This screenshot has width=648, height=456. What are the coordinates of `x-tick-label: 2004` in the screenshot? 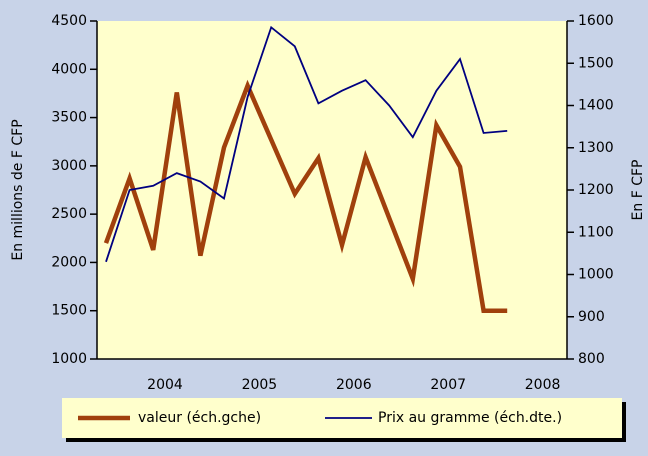 It's located at (165, 385).